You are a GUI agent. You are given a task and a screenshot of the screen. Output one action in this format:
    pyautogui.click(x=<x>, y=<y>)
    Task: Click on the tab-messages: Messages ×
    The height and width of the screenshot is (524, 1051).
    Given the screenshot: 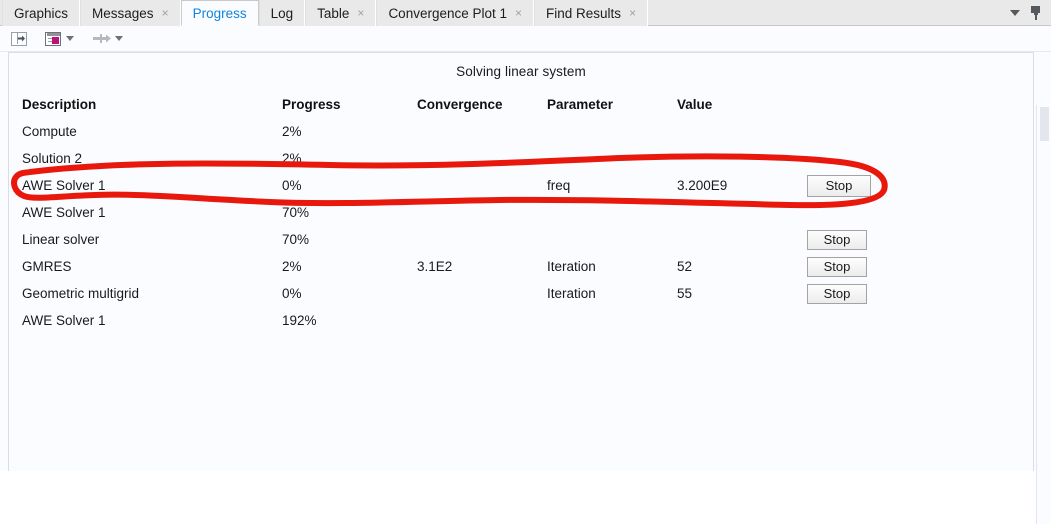 What is the action you would take?
    pyautogui.click(x=130, y=13)
    